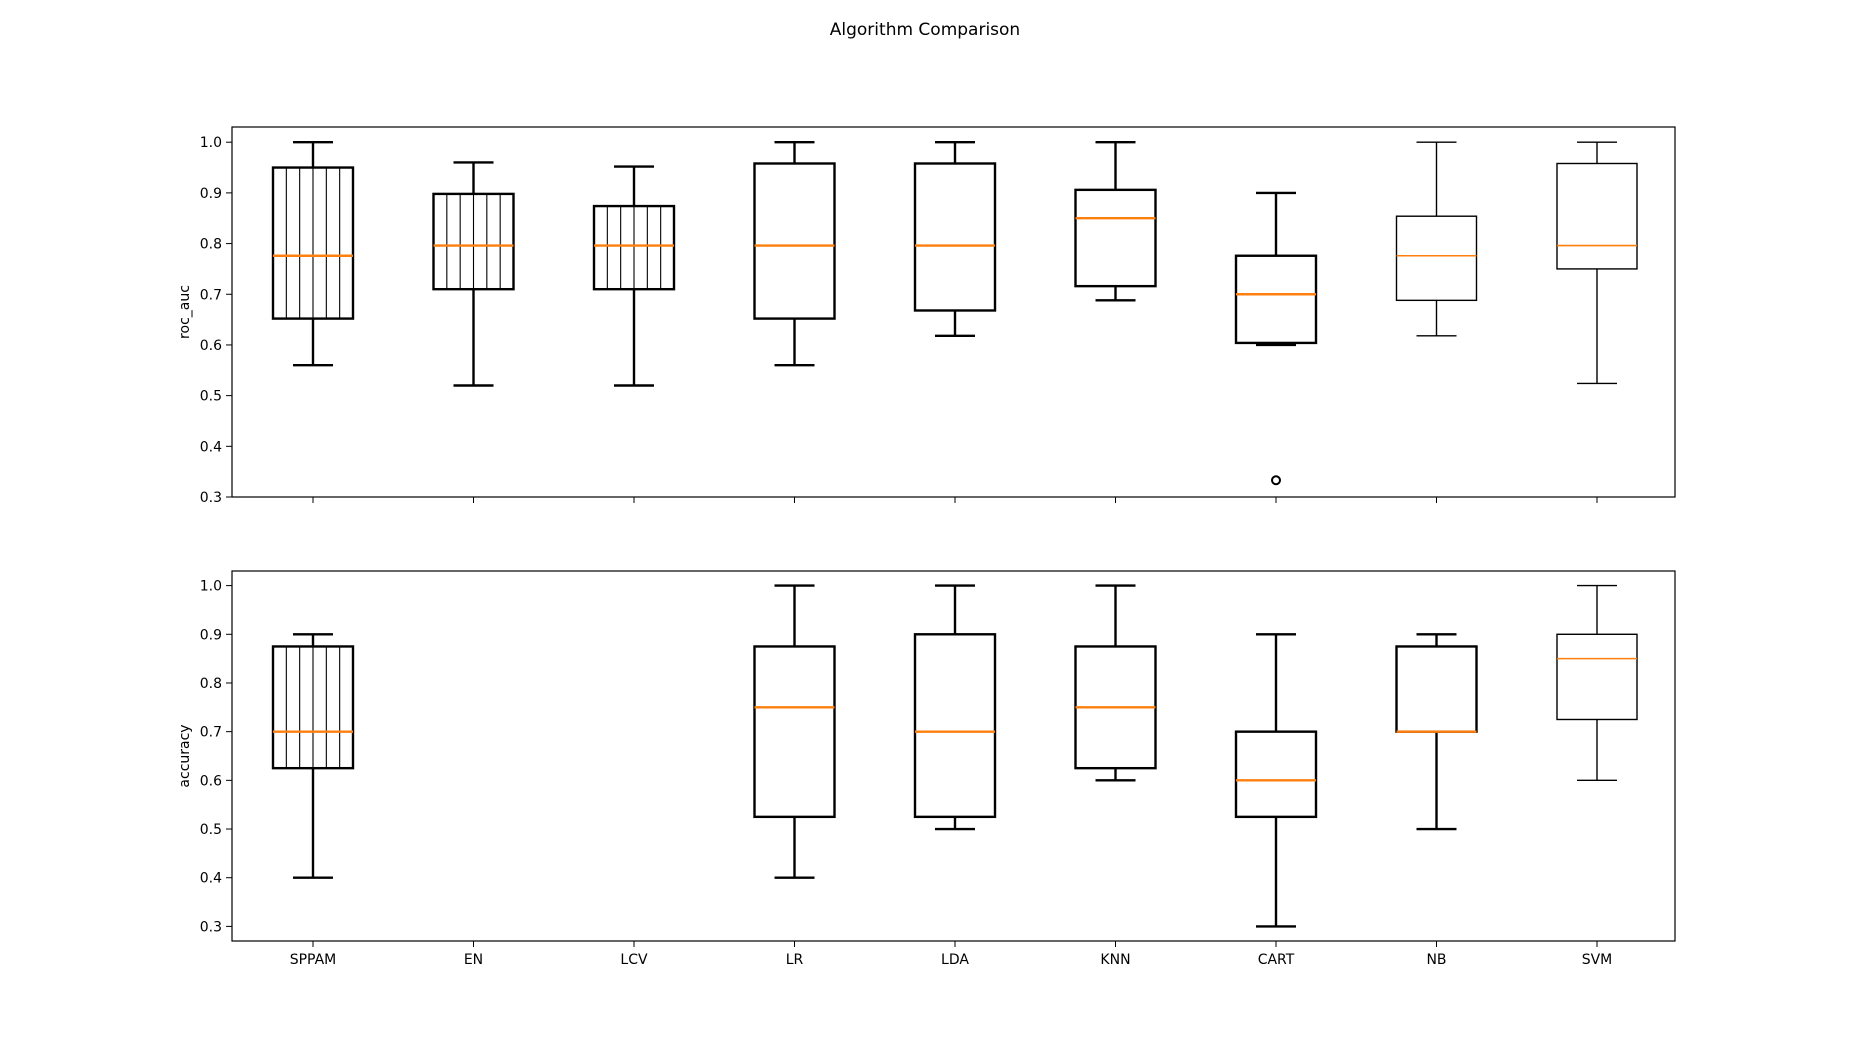  I want to click on x-tick-label: LDA, so click(955, 960).